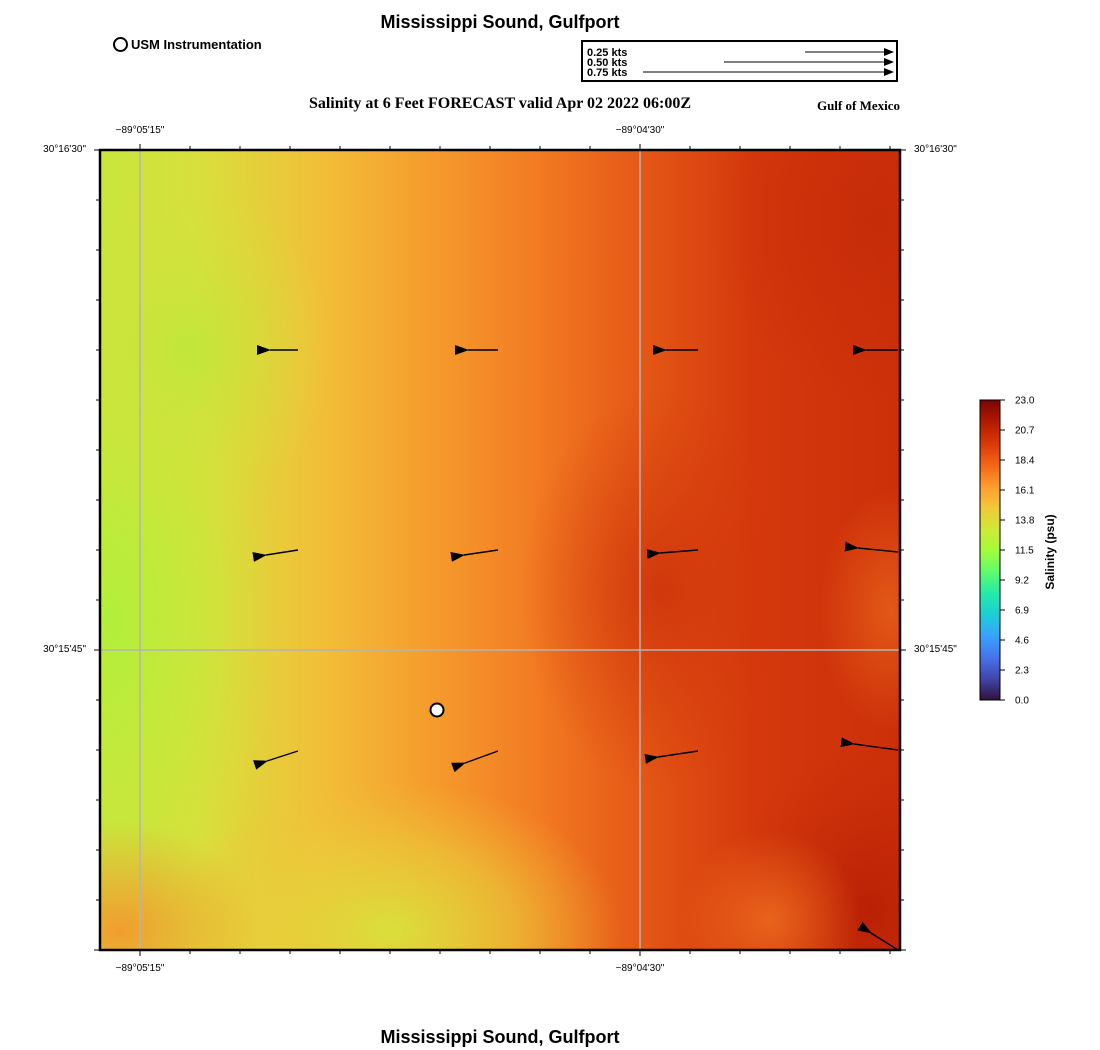 This screenshot has height=1050, width=1100. Describe the element at coordinates (858, 105) in the screenshot. I see `region-label: Gulf of Mexico` at that location.